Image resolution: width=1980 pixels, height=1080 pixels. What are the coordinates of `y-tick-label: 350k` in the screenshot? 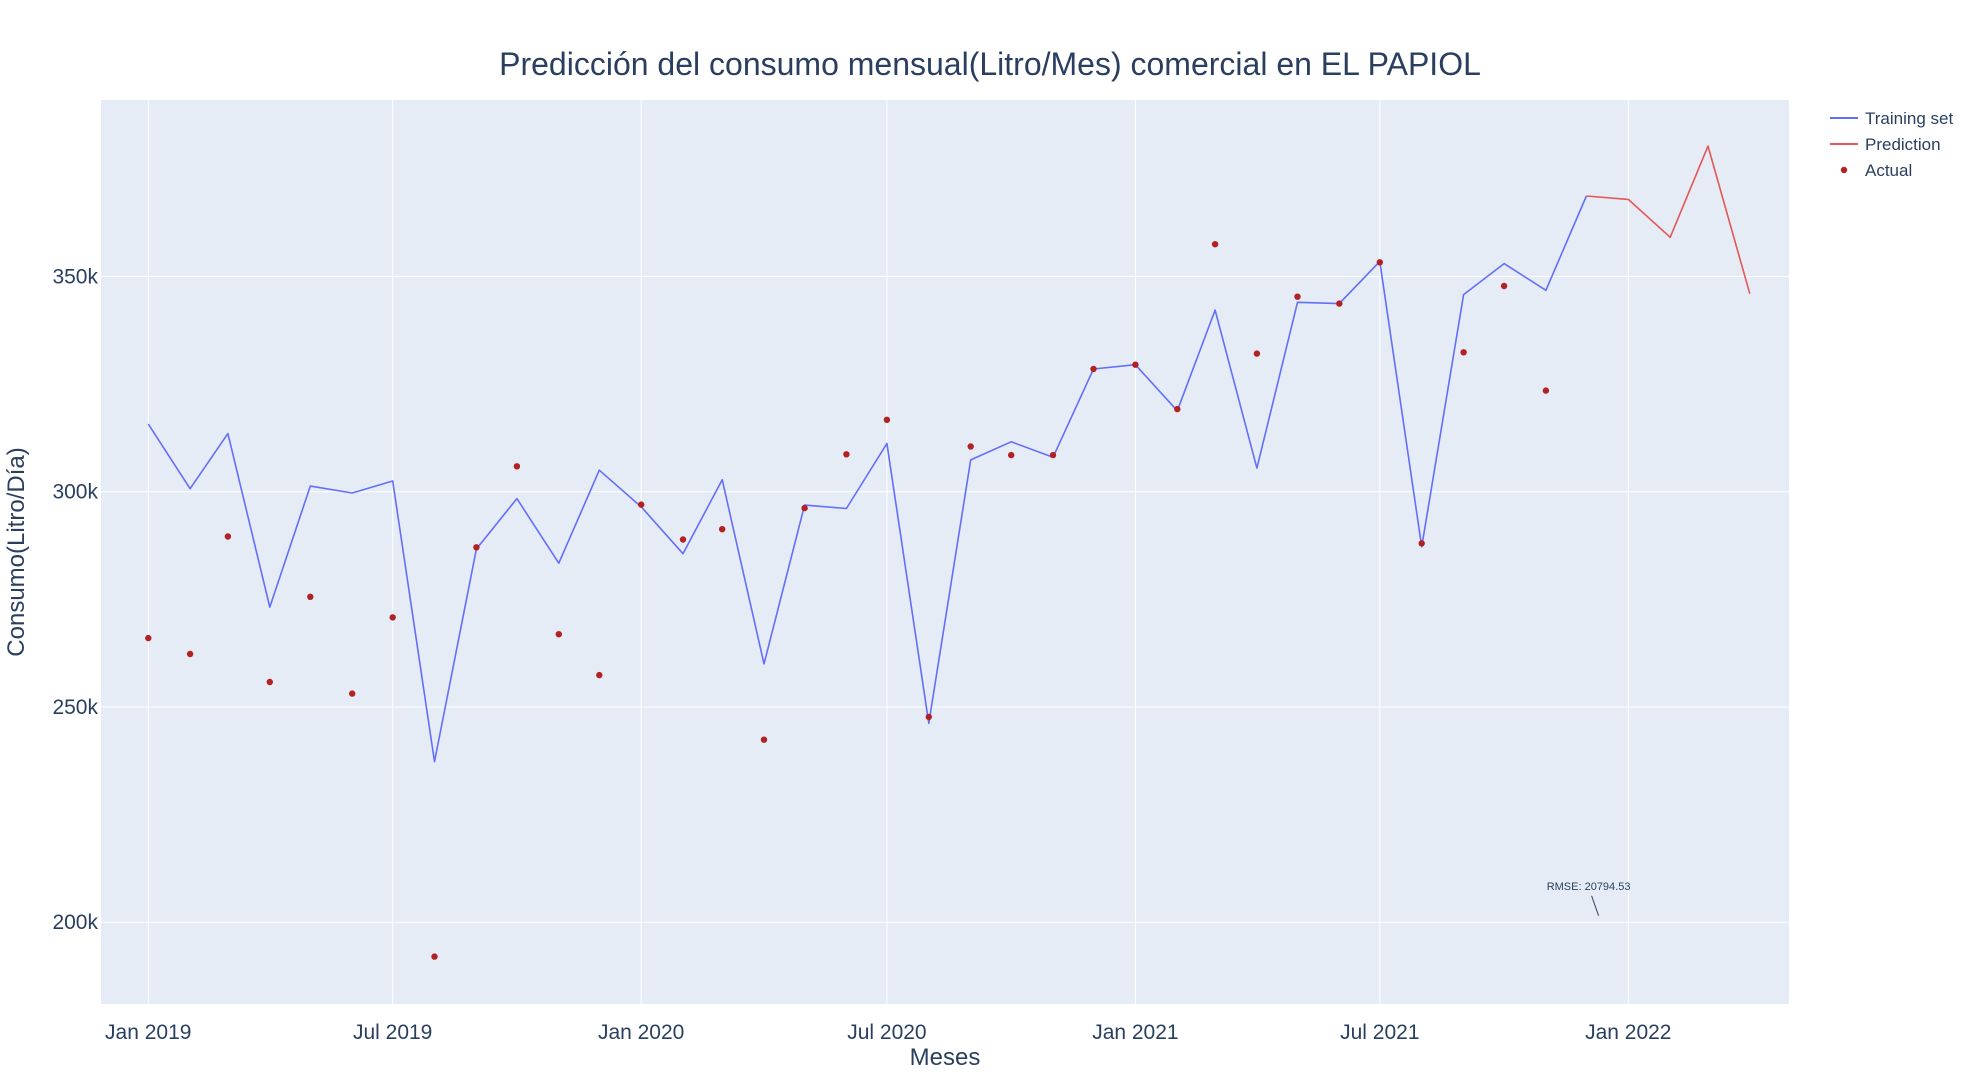 It's located at (75, 276).